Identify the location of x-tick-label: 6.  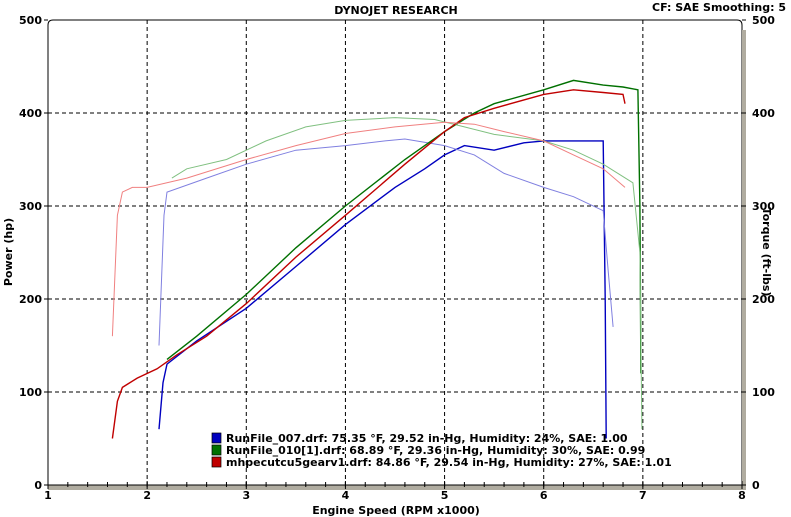
(544, 495).